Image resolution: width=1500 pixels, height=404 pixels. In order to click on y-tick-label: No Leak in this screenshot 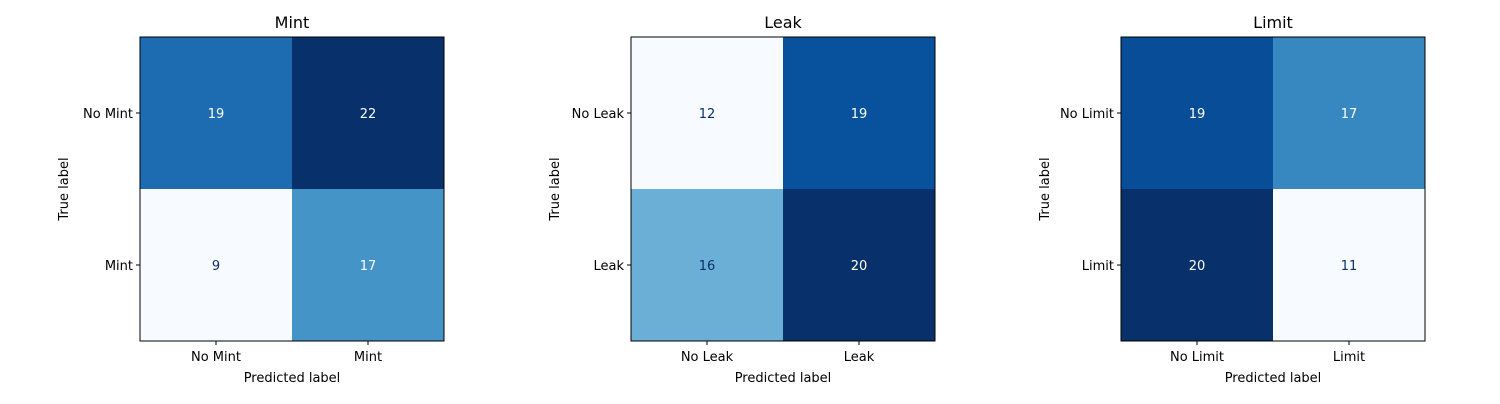, I will do `click(598, 114)`.